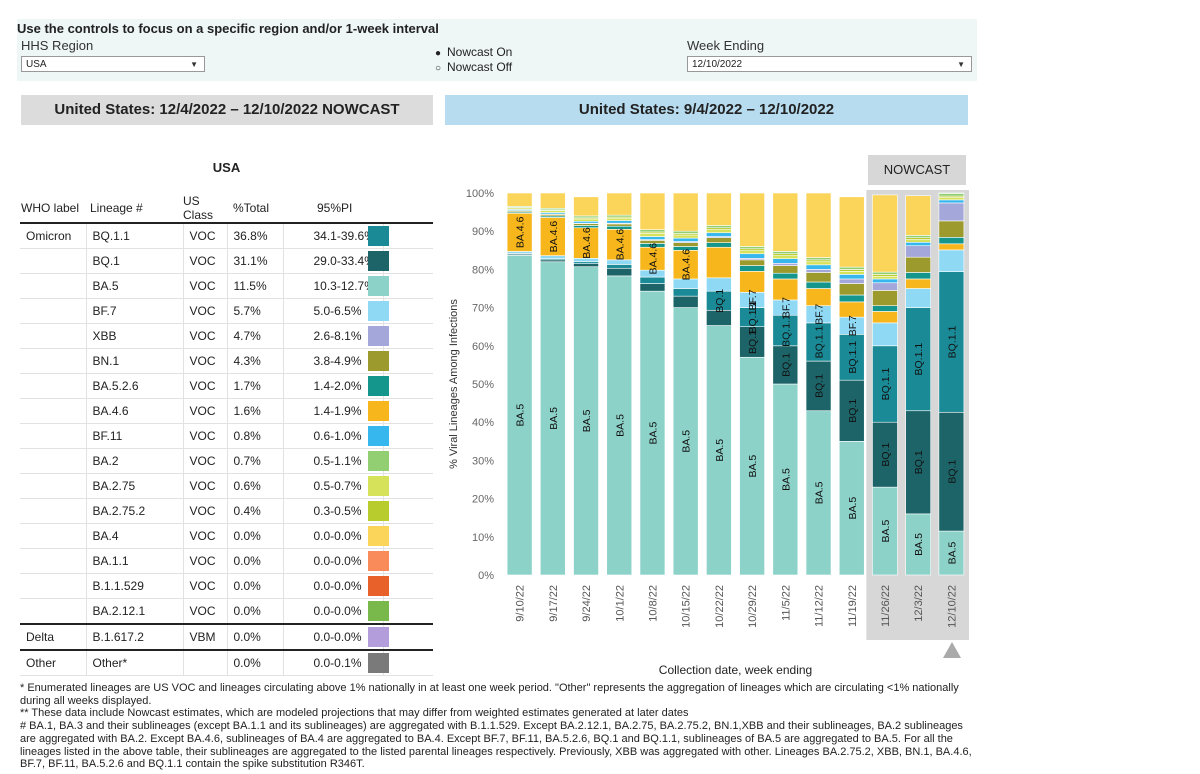 Image resolution: width=1200 pixels, height=774 pixels. I want to click on y-tick-label: 50%, so click(483, 385).